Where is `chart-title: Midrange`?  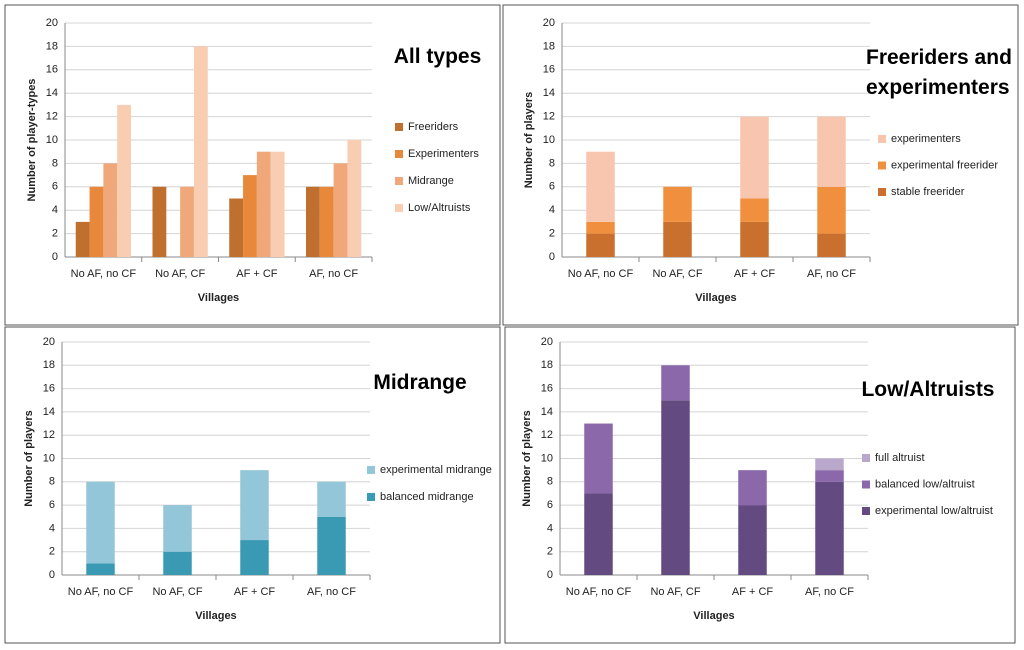 chart-title: Midrange is located at coordinates (420, 382).